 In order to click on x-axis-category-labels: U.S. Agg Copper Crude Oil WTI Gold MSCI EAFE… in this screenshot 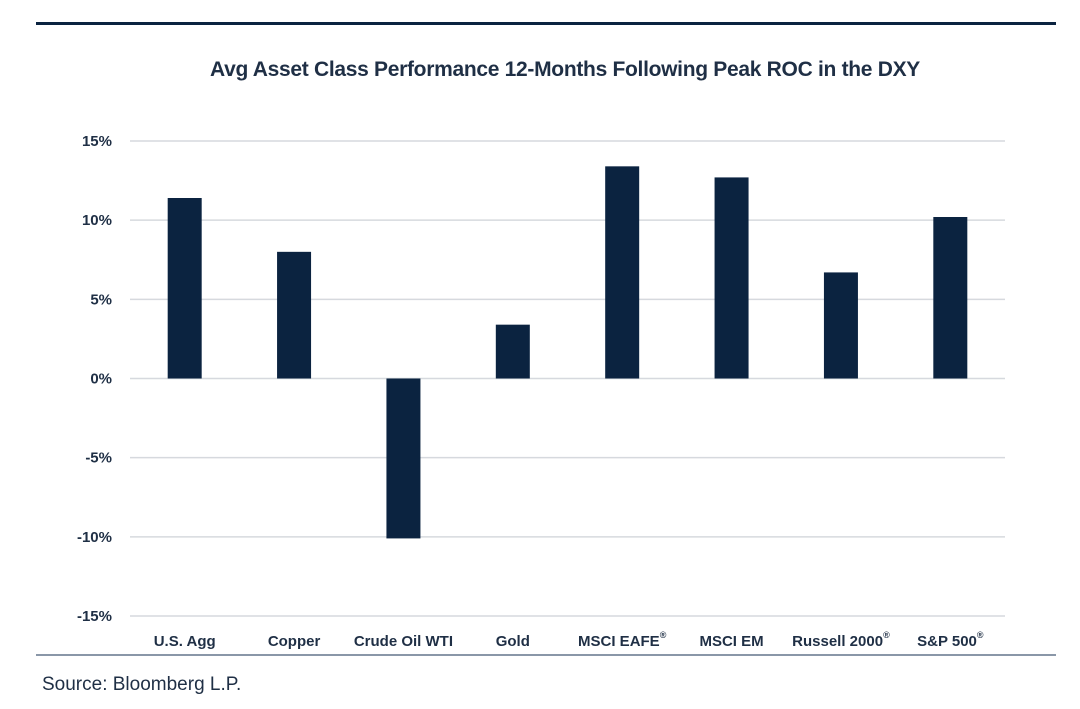, I will do `click(569, 640)`.